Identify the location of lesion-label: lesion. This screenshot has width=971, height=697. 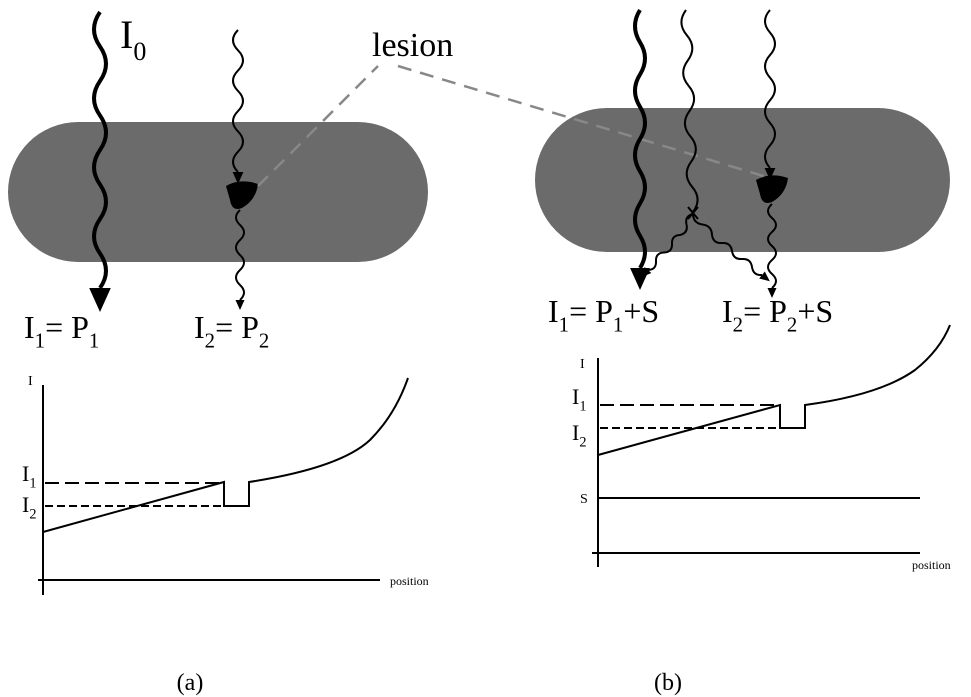
(412, 45).